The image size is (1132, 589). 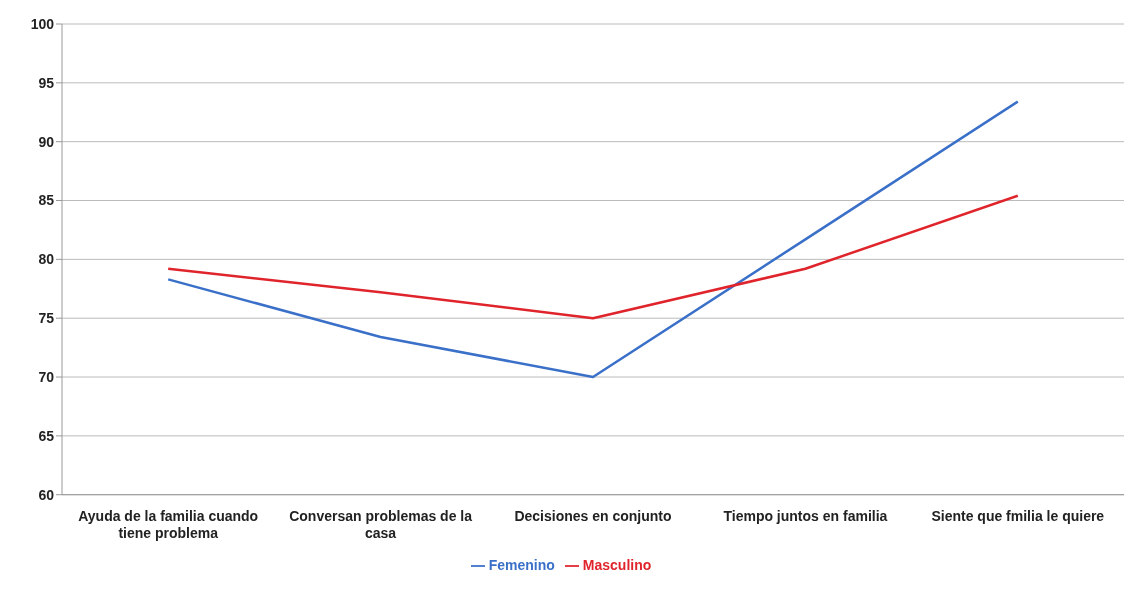 What do you see at coordinates (46, 435) in the screenshot?
I see `y-tick-label: 65` at bounding box center [46, 435].